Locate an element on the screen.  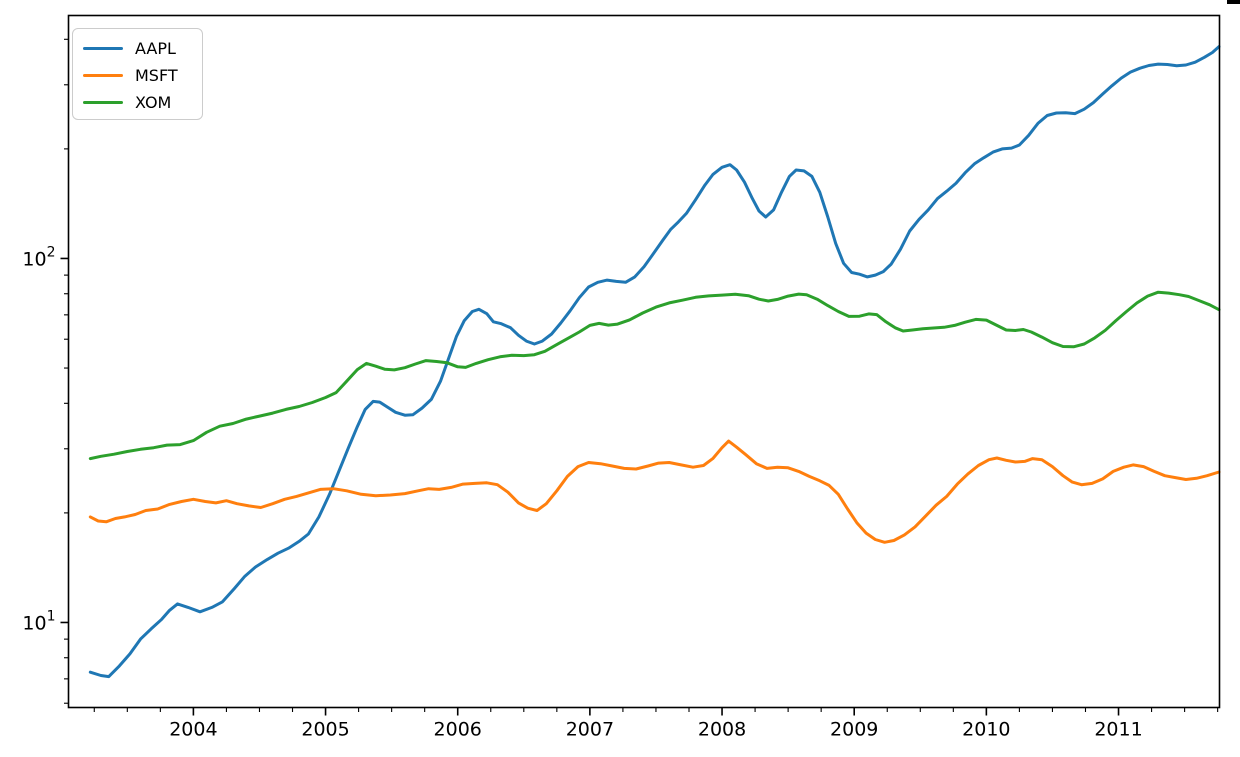
legend-line-sample-MSFT is located at coordinates (103, 75).